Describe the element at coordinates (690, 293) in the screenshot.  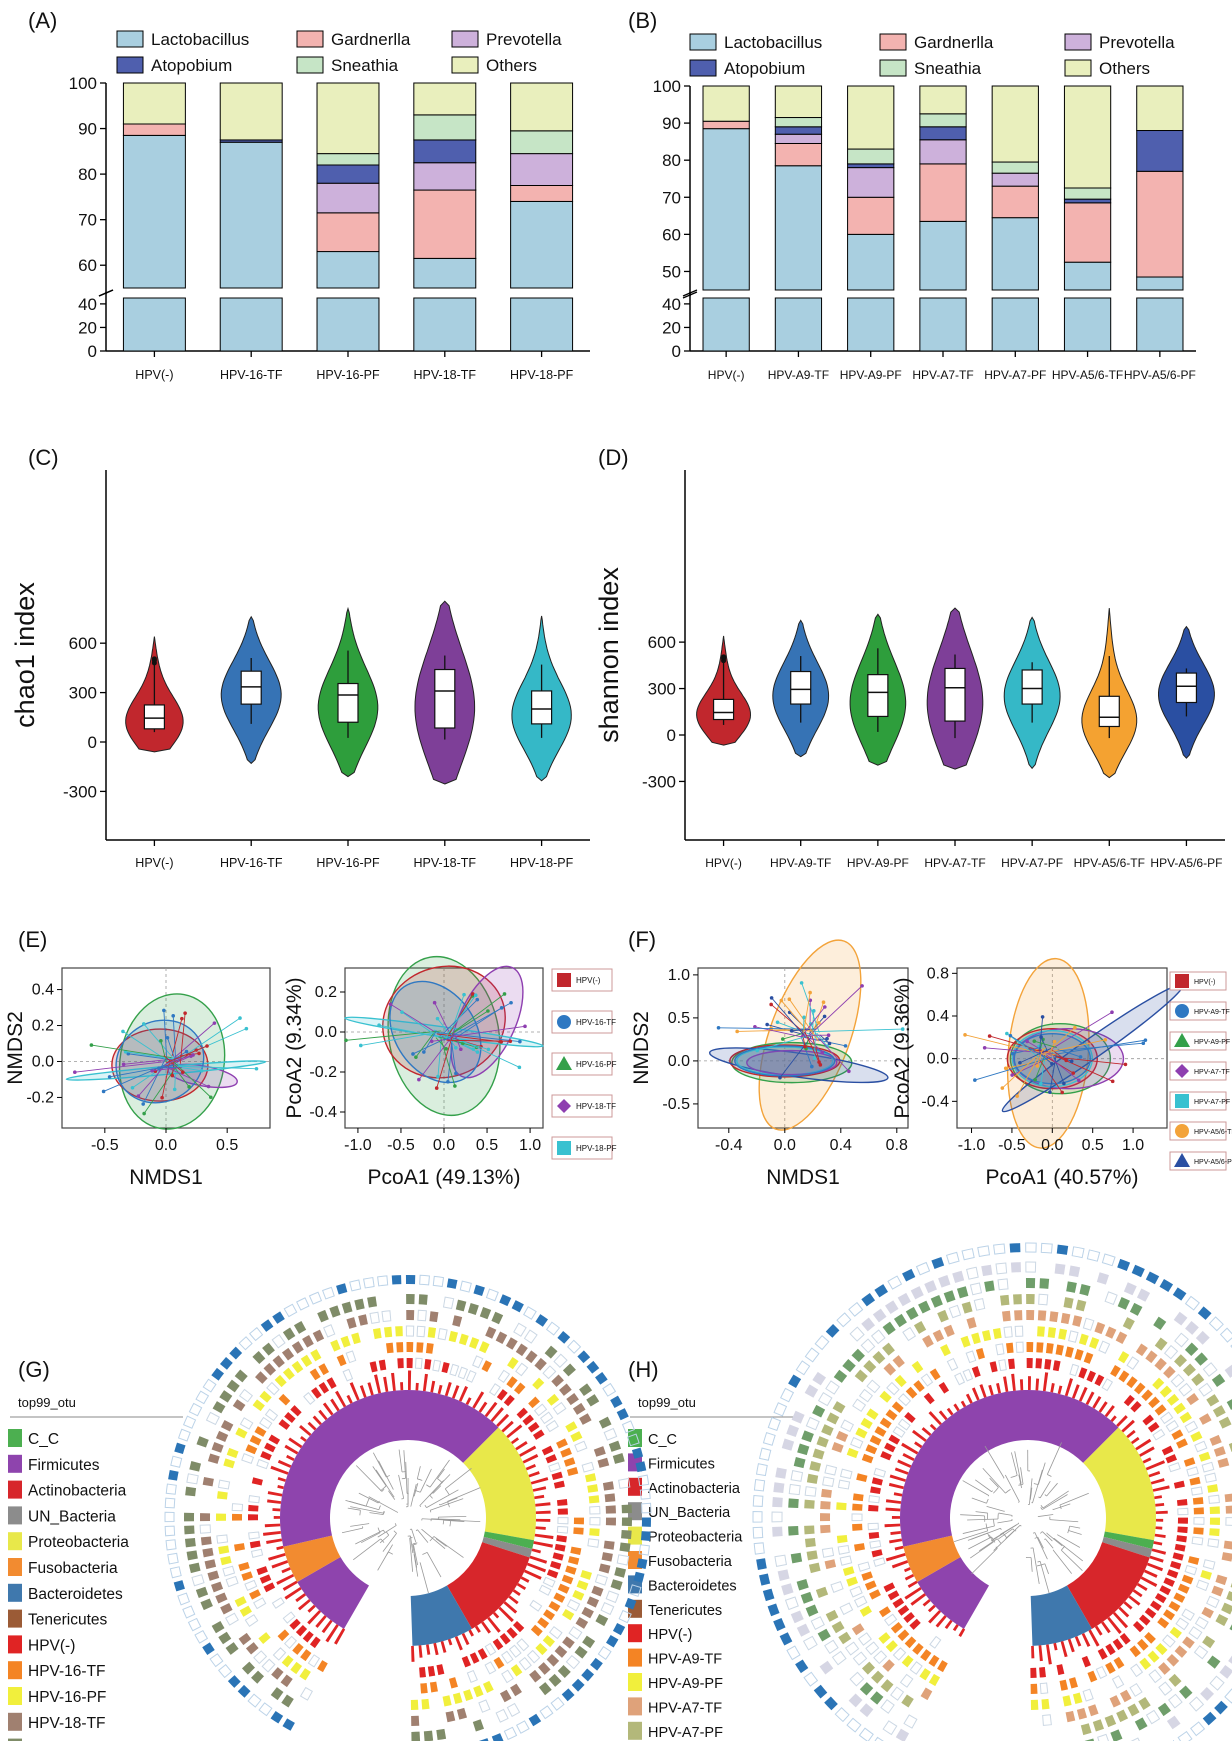
I see `axis-break` at that location.